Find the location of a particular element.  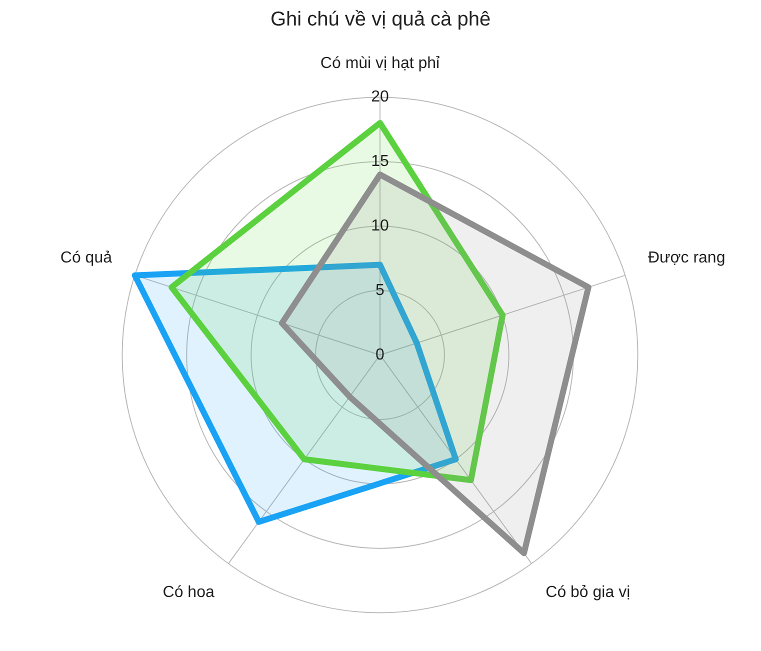

chart-title: Ghi chú về vị quả cà phê is located at coordinates (380, 19).